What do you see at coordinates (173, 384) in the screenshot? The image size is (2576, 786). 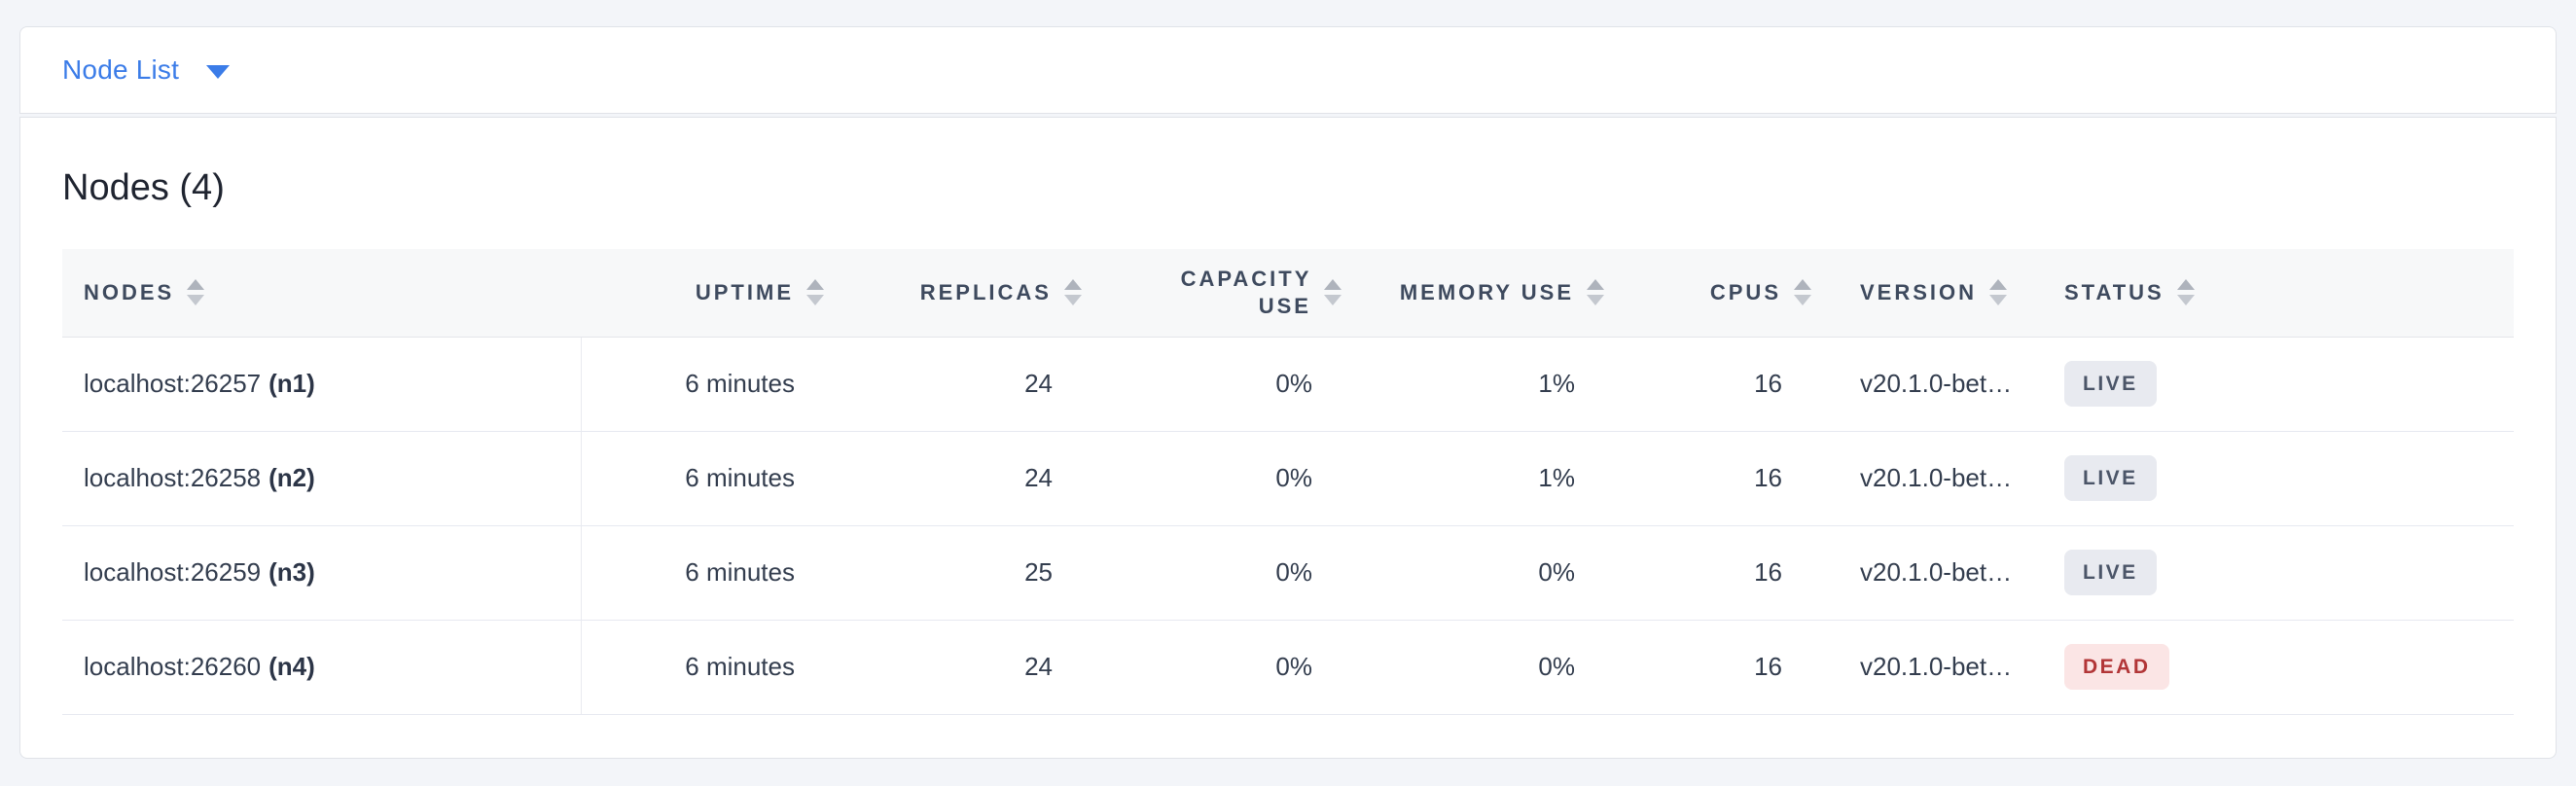 I see `node-address-link: localhost:26257` at bounding box center [173, 384].